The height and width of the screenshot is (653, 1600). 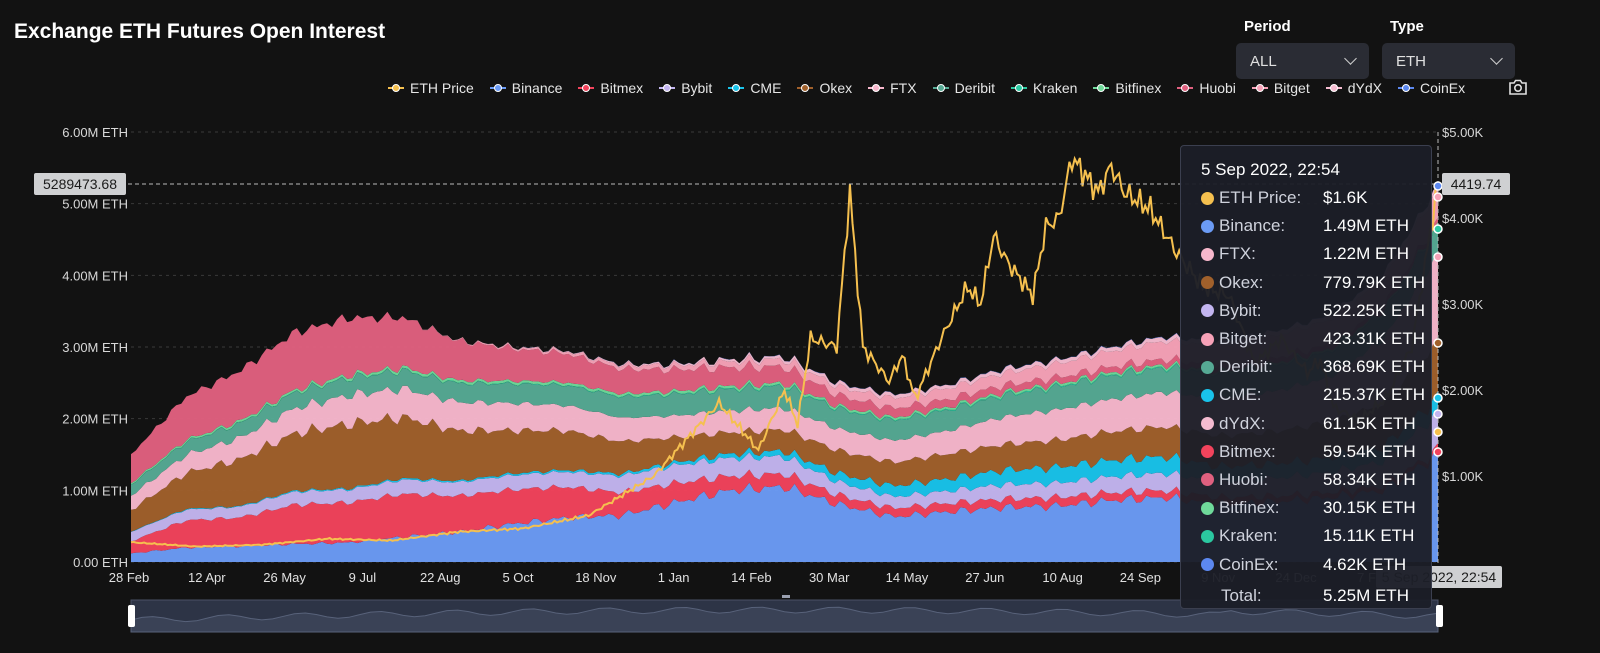 I want to click on period-label: Period, so click(x=1267, y=26).